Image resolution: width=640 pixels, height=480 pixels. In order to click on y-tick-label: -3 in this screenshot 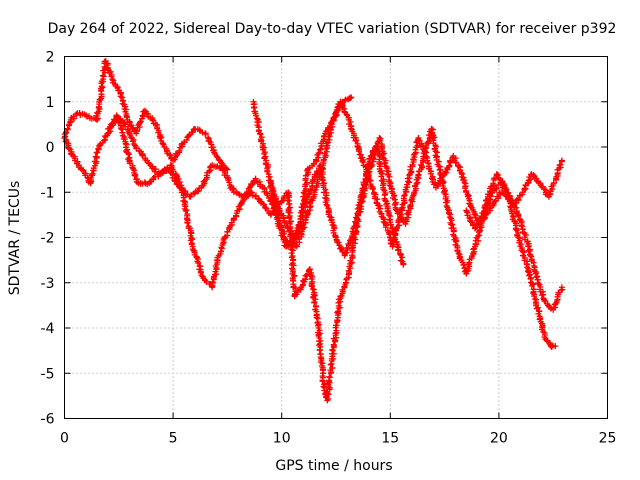, I will do `click(48, 284)`.